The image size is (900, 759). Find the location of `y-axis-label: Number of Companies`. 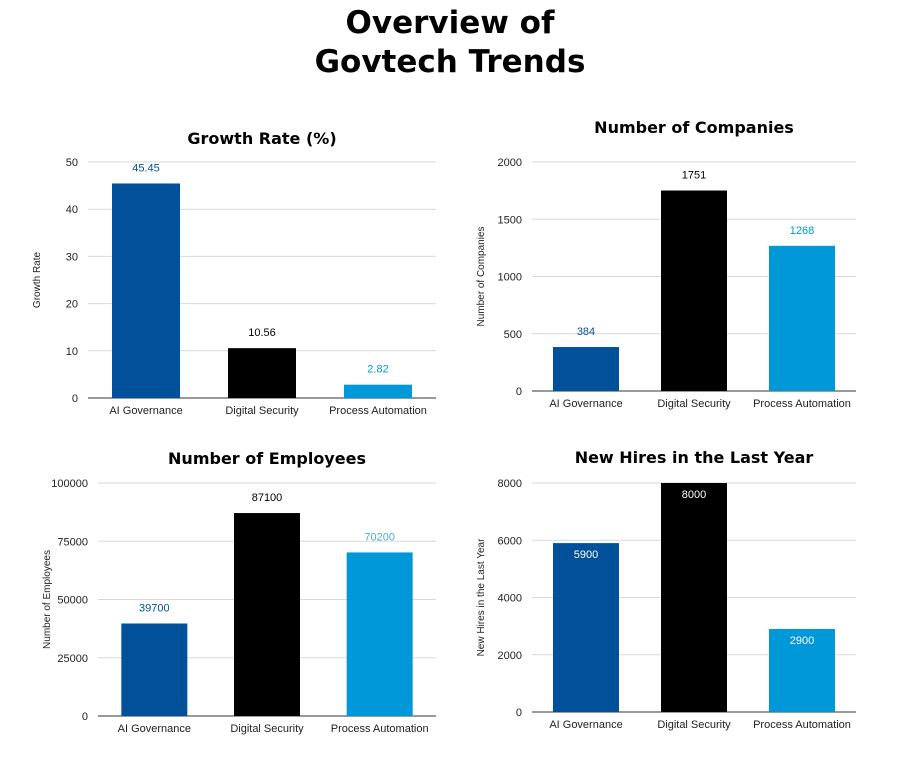

y-axis-label: Number of Companies is located at coordinates (481, 276).